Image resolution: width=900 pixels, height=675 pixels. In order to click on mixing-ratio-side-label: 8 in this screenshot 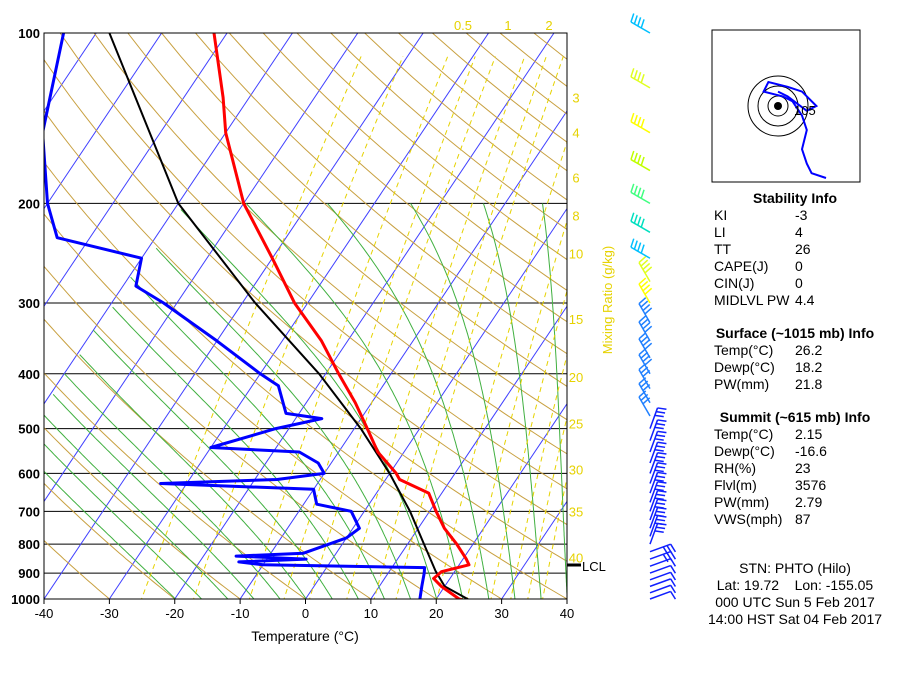, I will do `click(575, 215)`.